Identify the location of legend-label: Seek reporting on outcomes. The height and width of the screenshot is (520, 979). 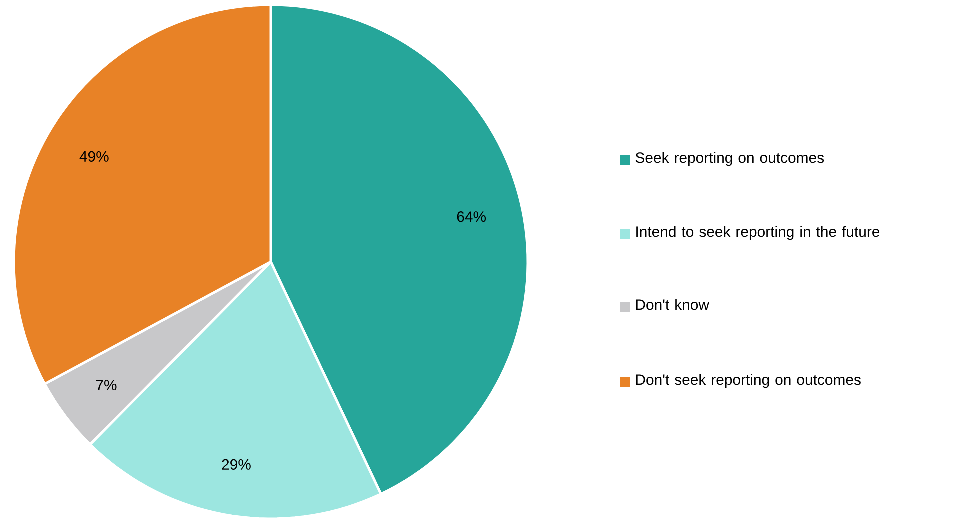
(730, 159).